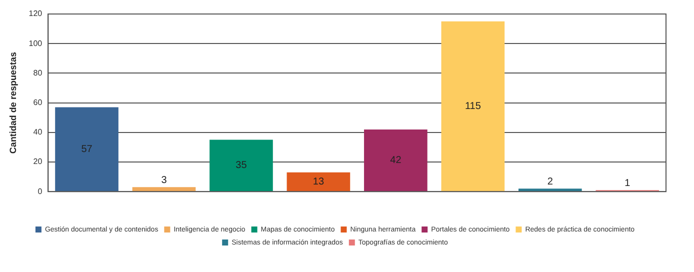 Image resolution: width=694 pixels, height=272 pixels. What do you see at coordinates (242, 166) in the screenshot?
I see `data-label: 35` at bounding box center [242, 166].